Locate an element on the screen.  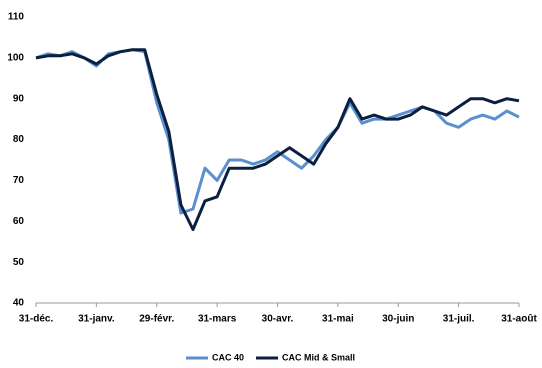
y-tick-label: 110 is located at coordinates (16, 17).